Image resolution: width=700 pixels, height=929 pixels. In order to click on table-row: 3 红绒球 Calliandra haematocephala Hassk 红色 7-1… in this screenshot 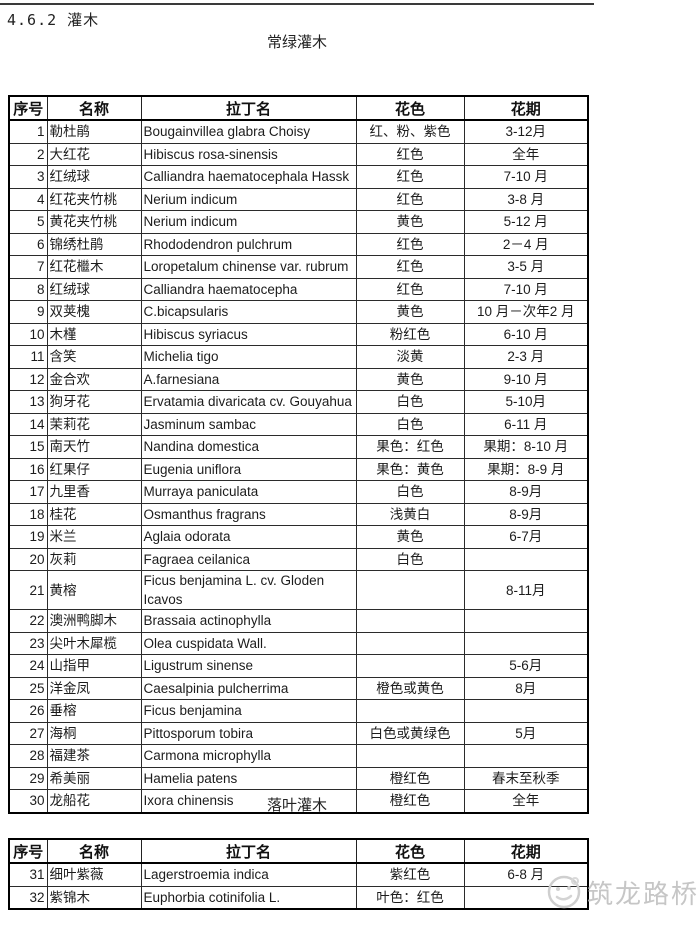, I will do `click(298, 177)`.